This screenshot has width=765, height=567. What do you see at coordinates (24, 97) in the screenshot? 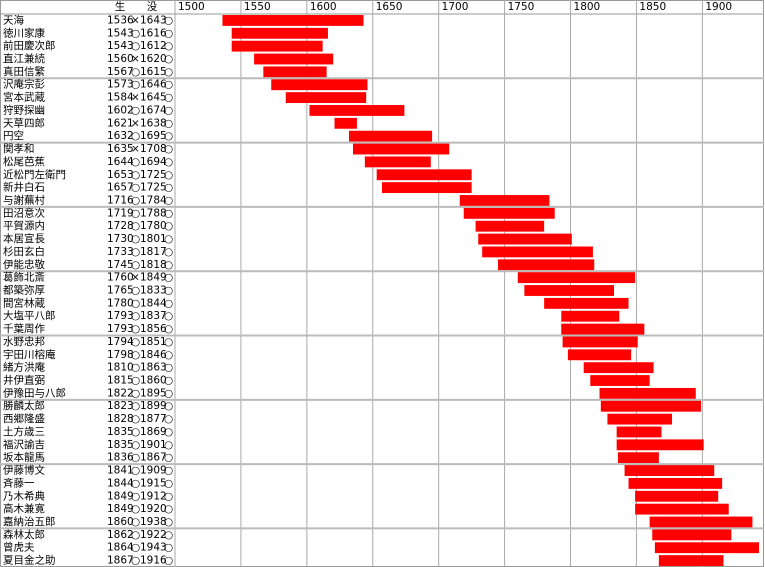
I see `name: 宮本武蔵` at bounding box center [24, 97].